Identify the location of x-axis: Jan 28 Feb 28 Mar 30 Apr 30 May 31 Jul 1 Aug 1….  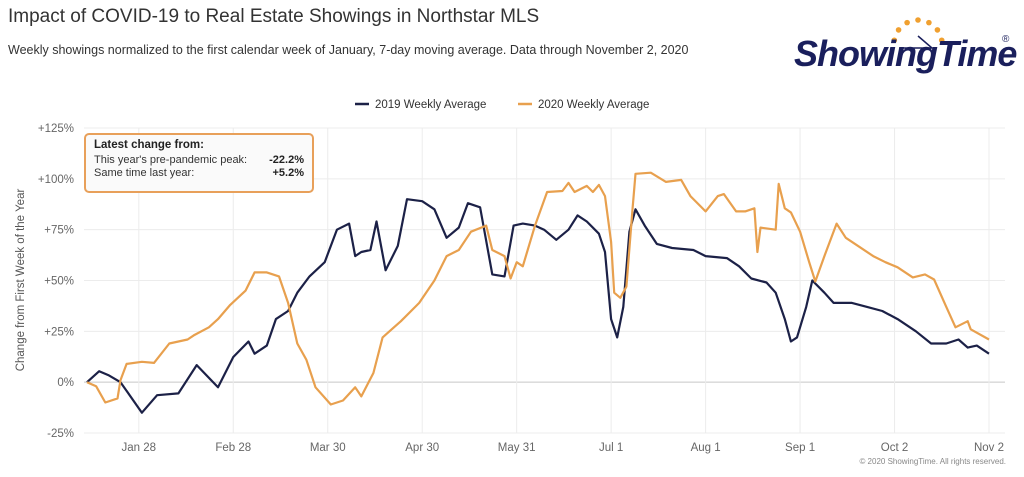
(563, 448).